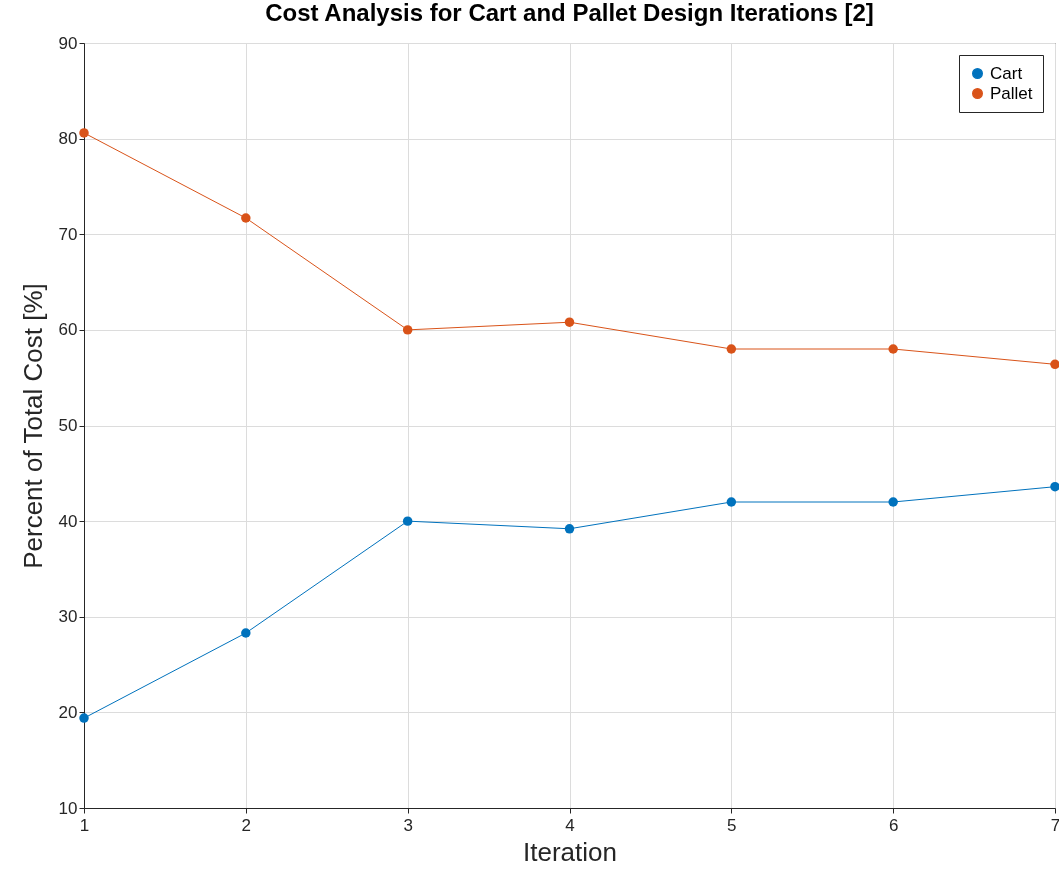  What do you see at coordinates (68, 43) in the screenshot?
I see `y-tick-label: 90` at bounding box center [68, 43].